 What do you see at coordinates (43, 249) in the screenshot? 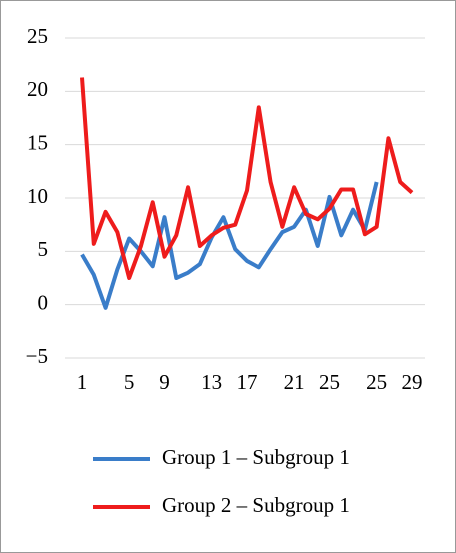
I see `y-tick-label: 5` at bounding box center [43, 249].